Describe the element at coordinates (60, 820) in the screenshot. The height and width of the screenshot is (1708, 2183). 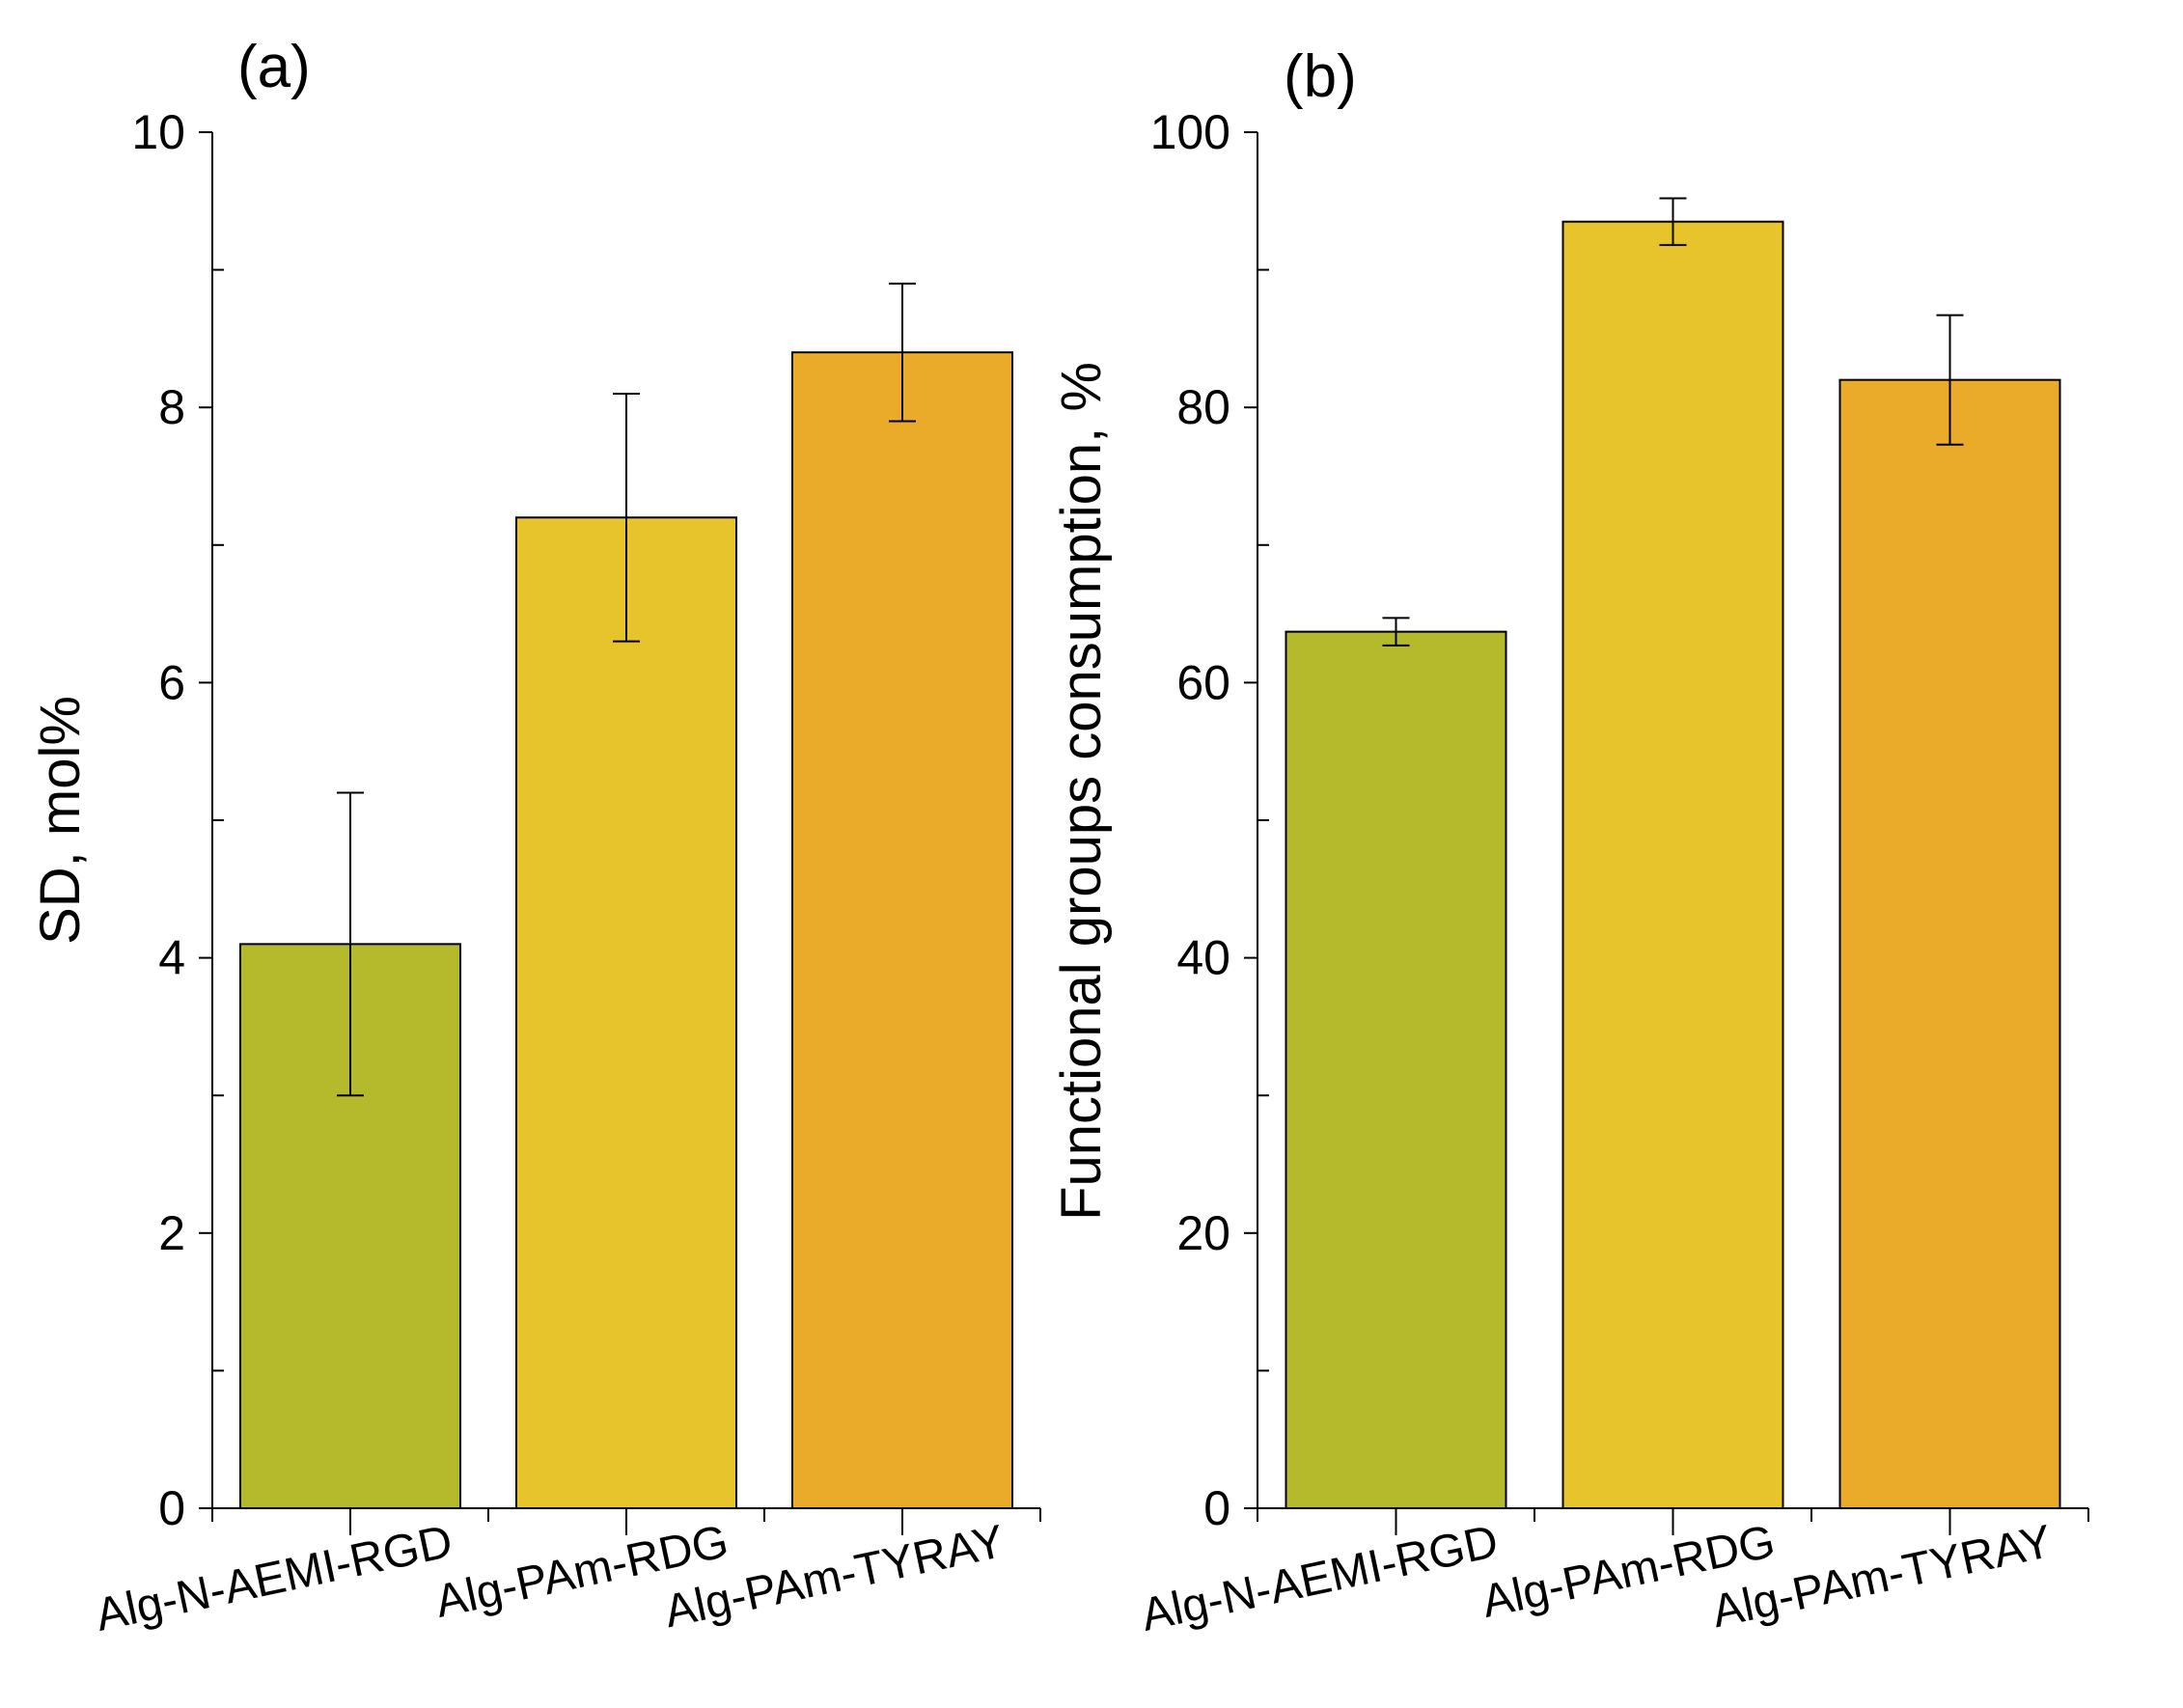
I see `y-axis-title: SD, mol%` at that location.